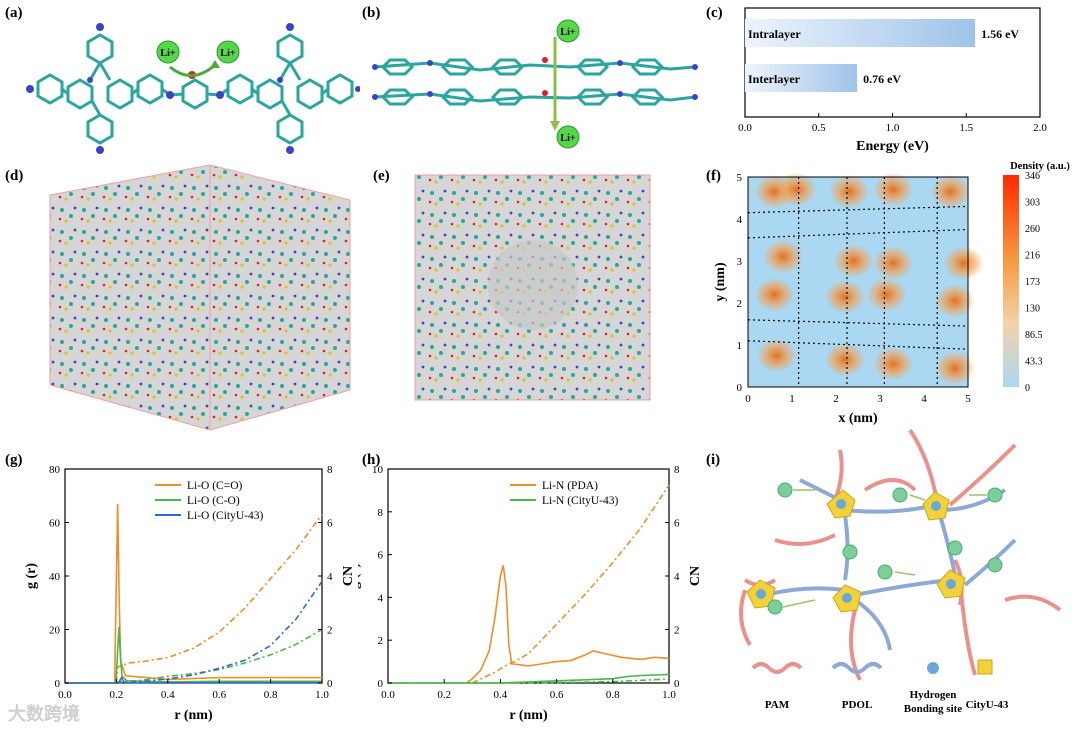  What do you see at coordinates (533, 285) in the screenshot?
I see `channel-center` at bounding box center [533, 285].